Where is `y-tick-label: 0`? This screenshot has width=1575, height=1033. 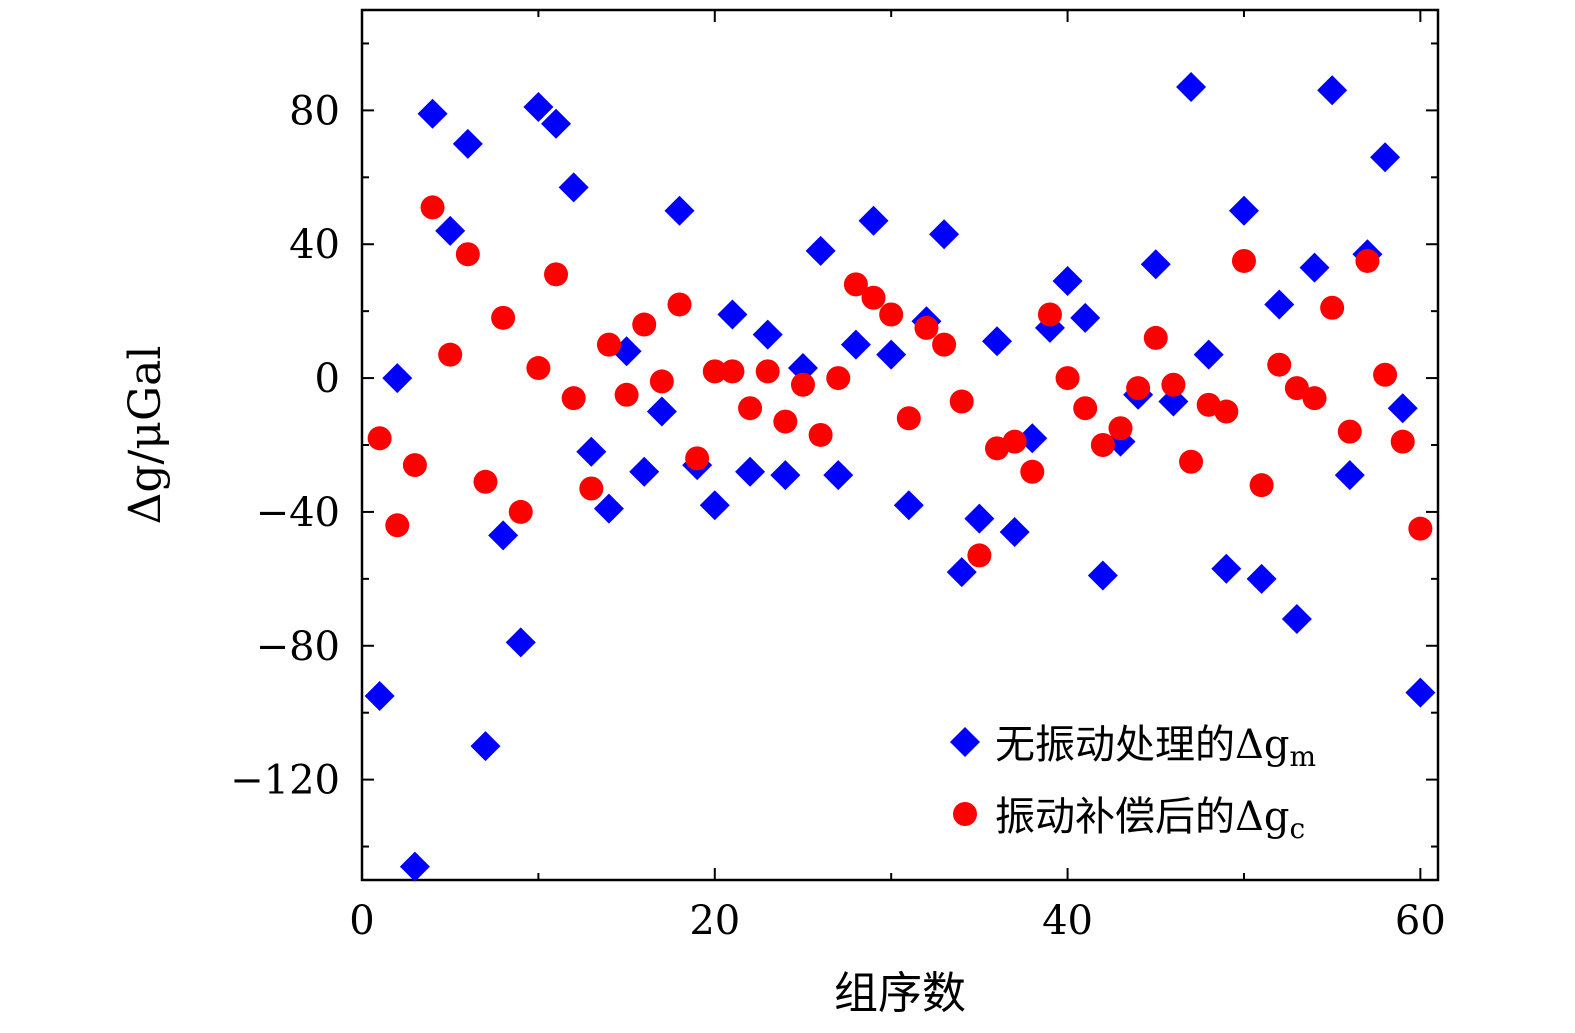 y-tick-label: 0 is located at coordinates (327, 379).